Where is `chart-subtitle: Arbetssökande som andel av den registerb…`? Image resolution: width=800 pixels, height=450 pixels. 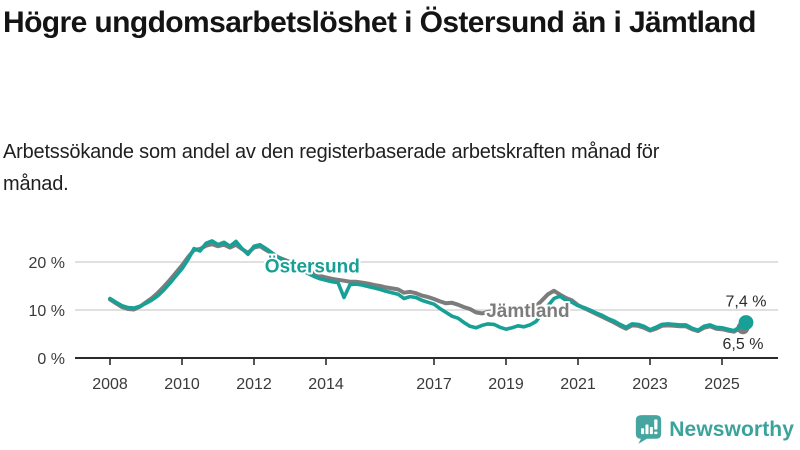 chart-subtitle: Arbetssökande som andel av den registerb… is located at coordinates (331, 168).